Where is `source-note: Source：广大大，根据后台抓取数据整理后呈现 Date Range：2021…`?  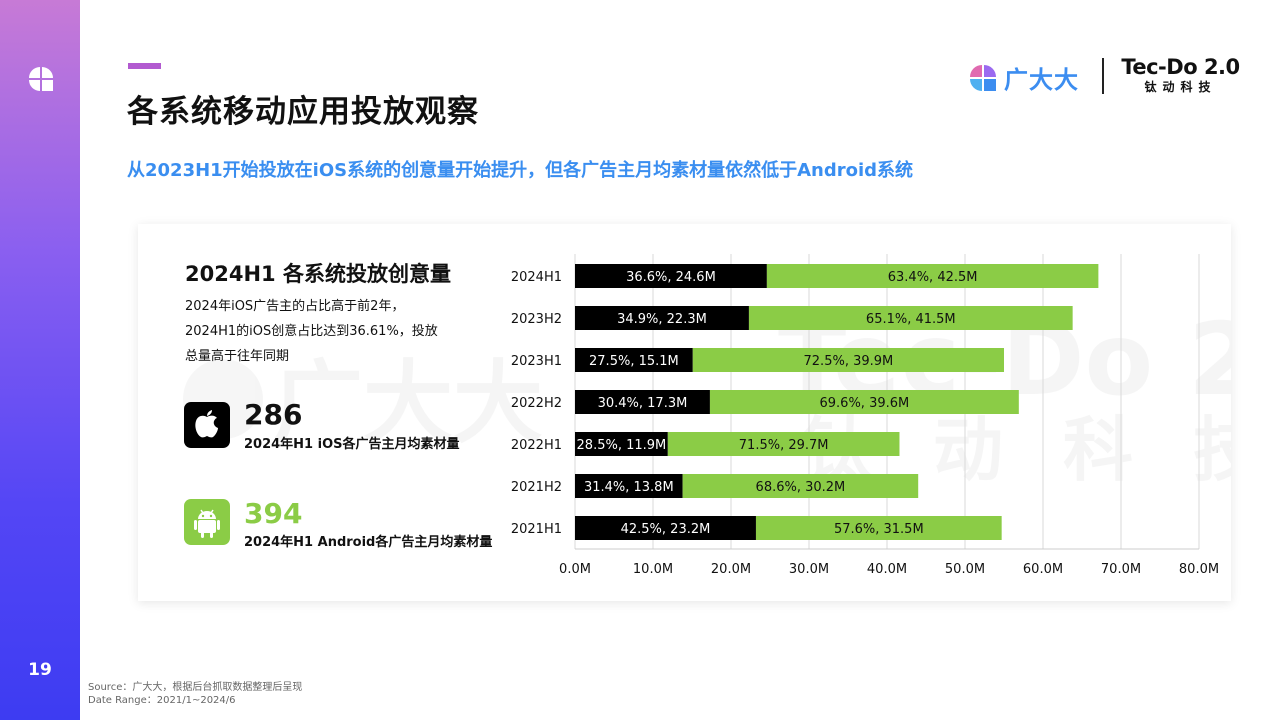
source-note: Source：广大大，根据后台抓取数据整理后呈现 Date Range：2021… is located at coordinates (195, 694).